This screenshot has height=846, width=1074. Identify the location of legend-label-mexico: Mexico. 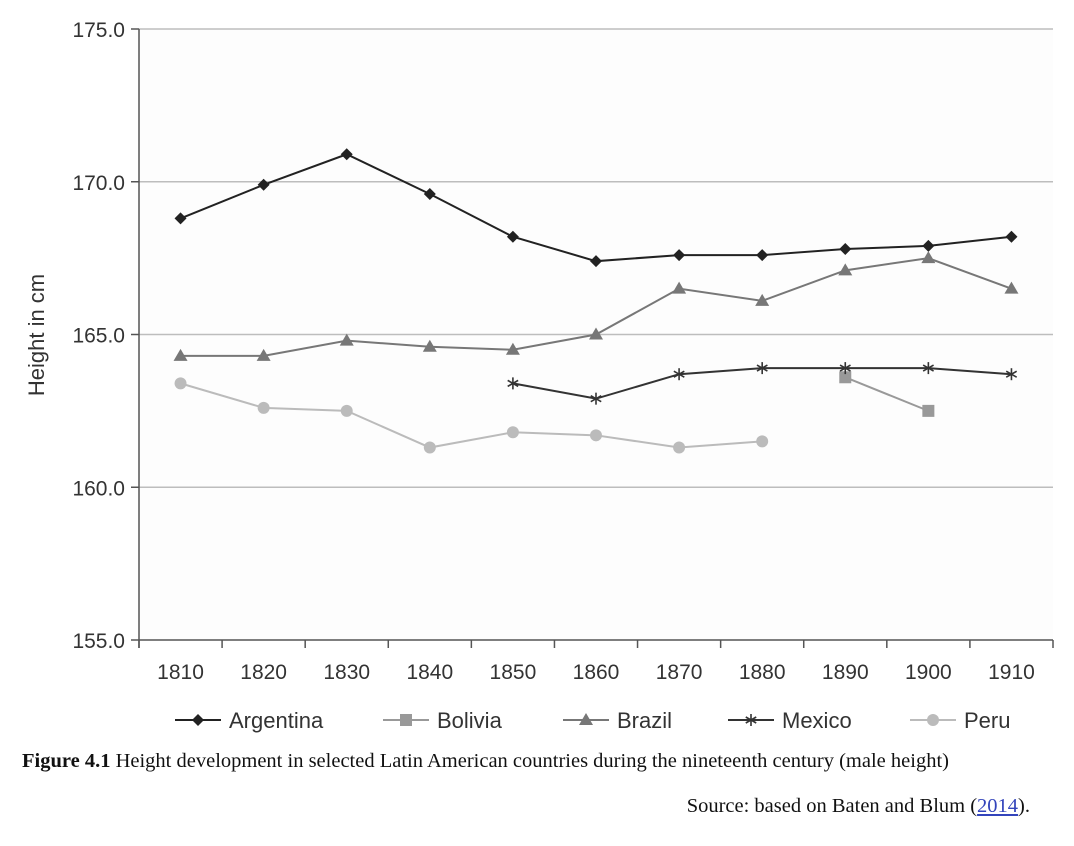
(817, 720).